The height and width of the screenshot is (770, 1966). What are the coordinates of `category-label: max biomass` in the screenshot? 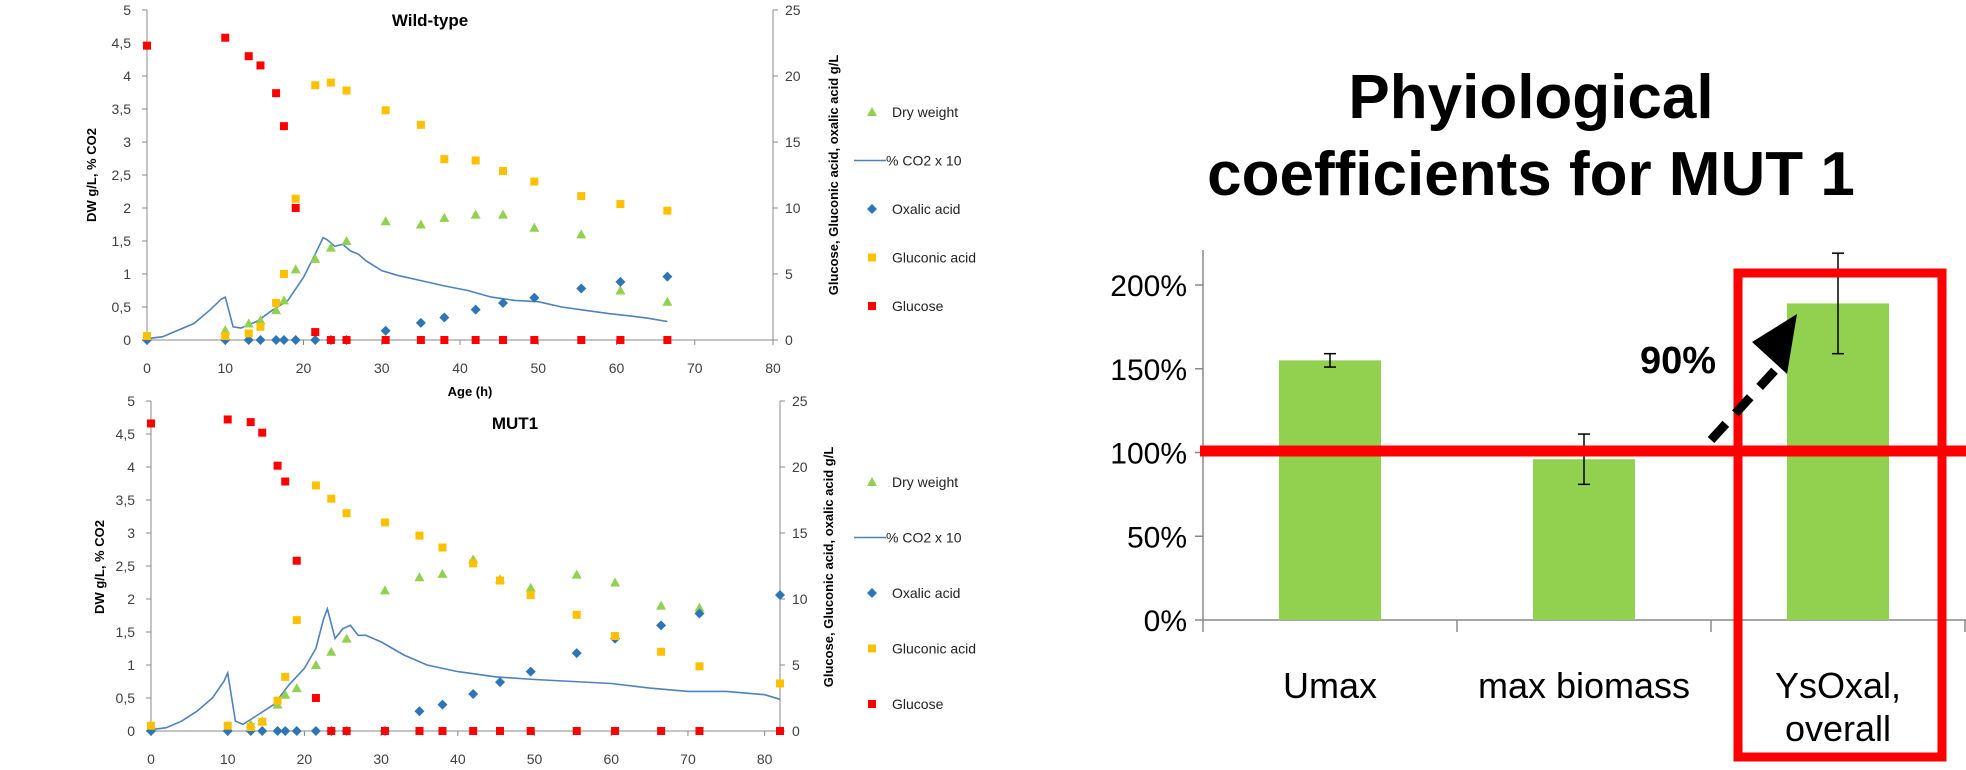 It's located at (1584, 685).